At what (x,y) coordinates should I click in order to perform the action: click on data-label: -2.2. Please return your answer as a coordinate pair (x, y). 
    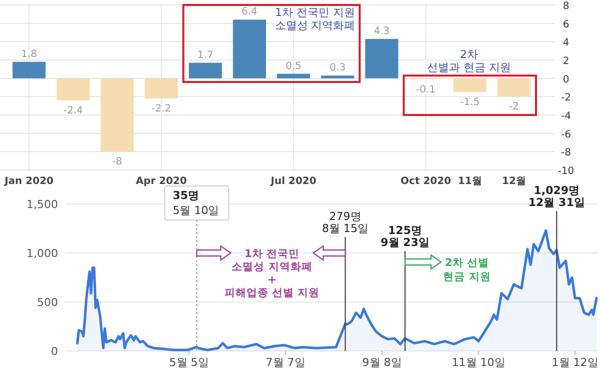
    Looking at the image, I should click on (162, 109).